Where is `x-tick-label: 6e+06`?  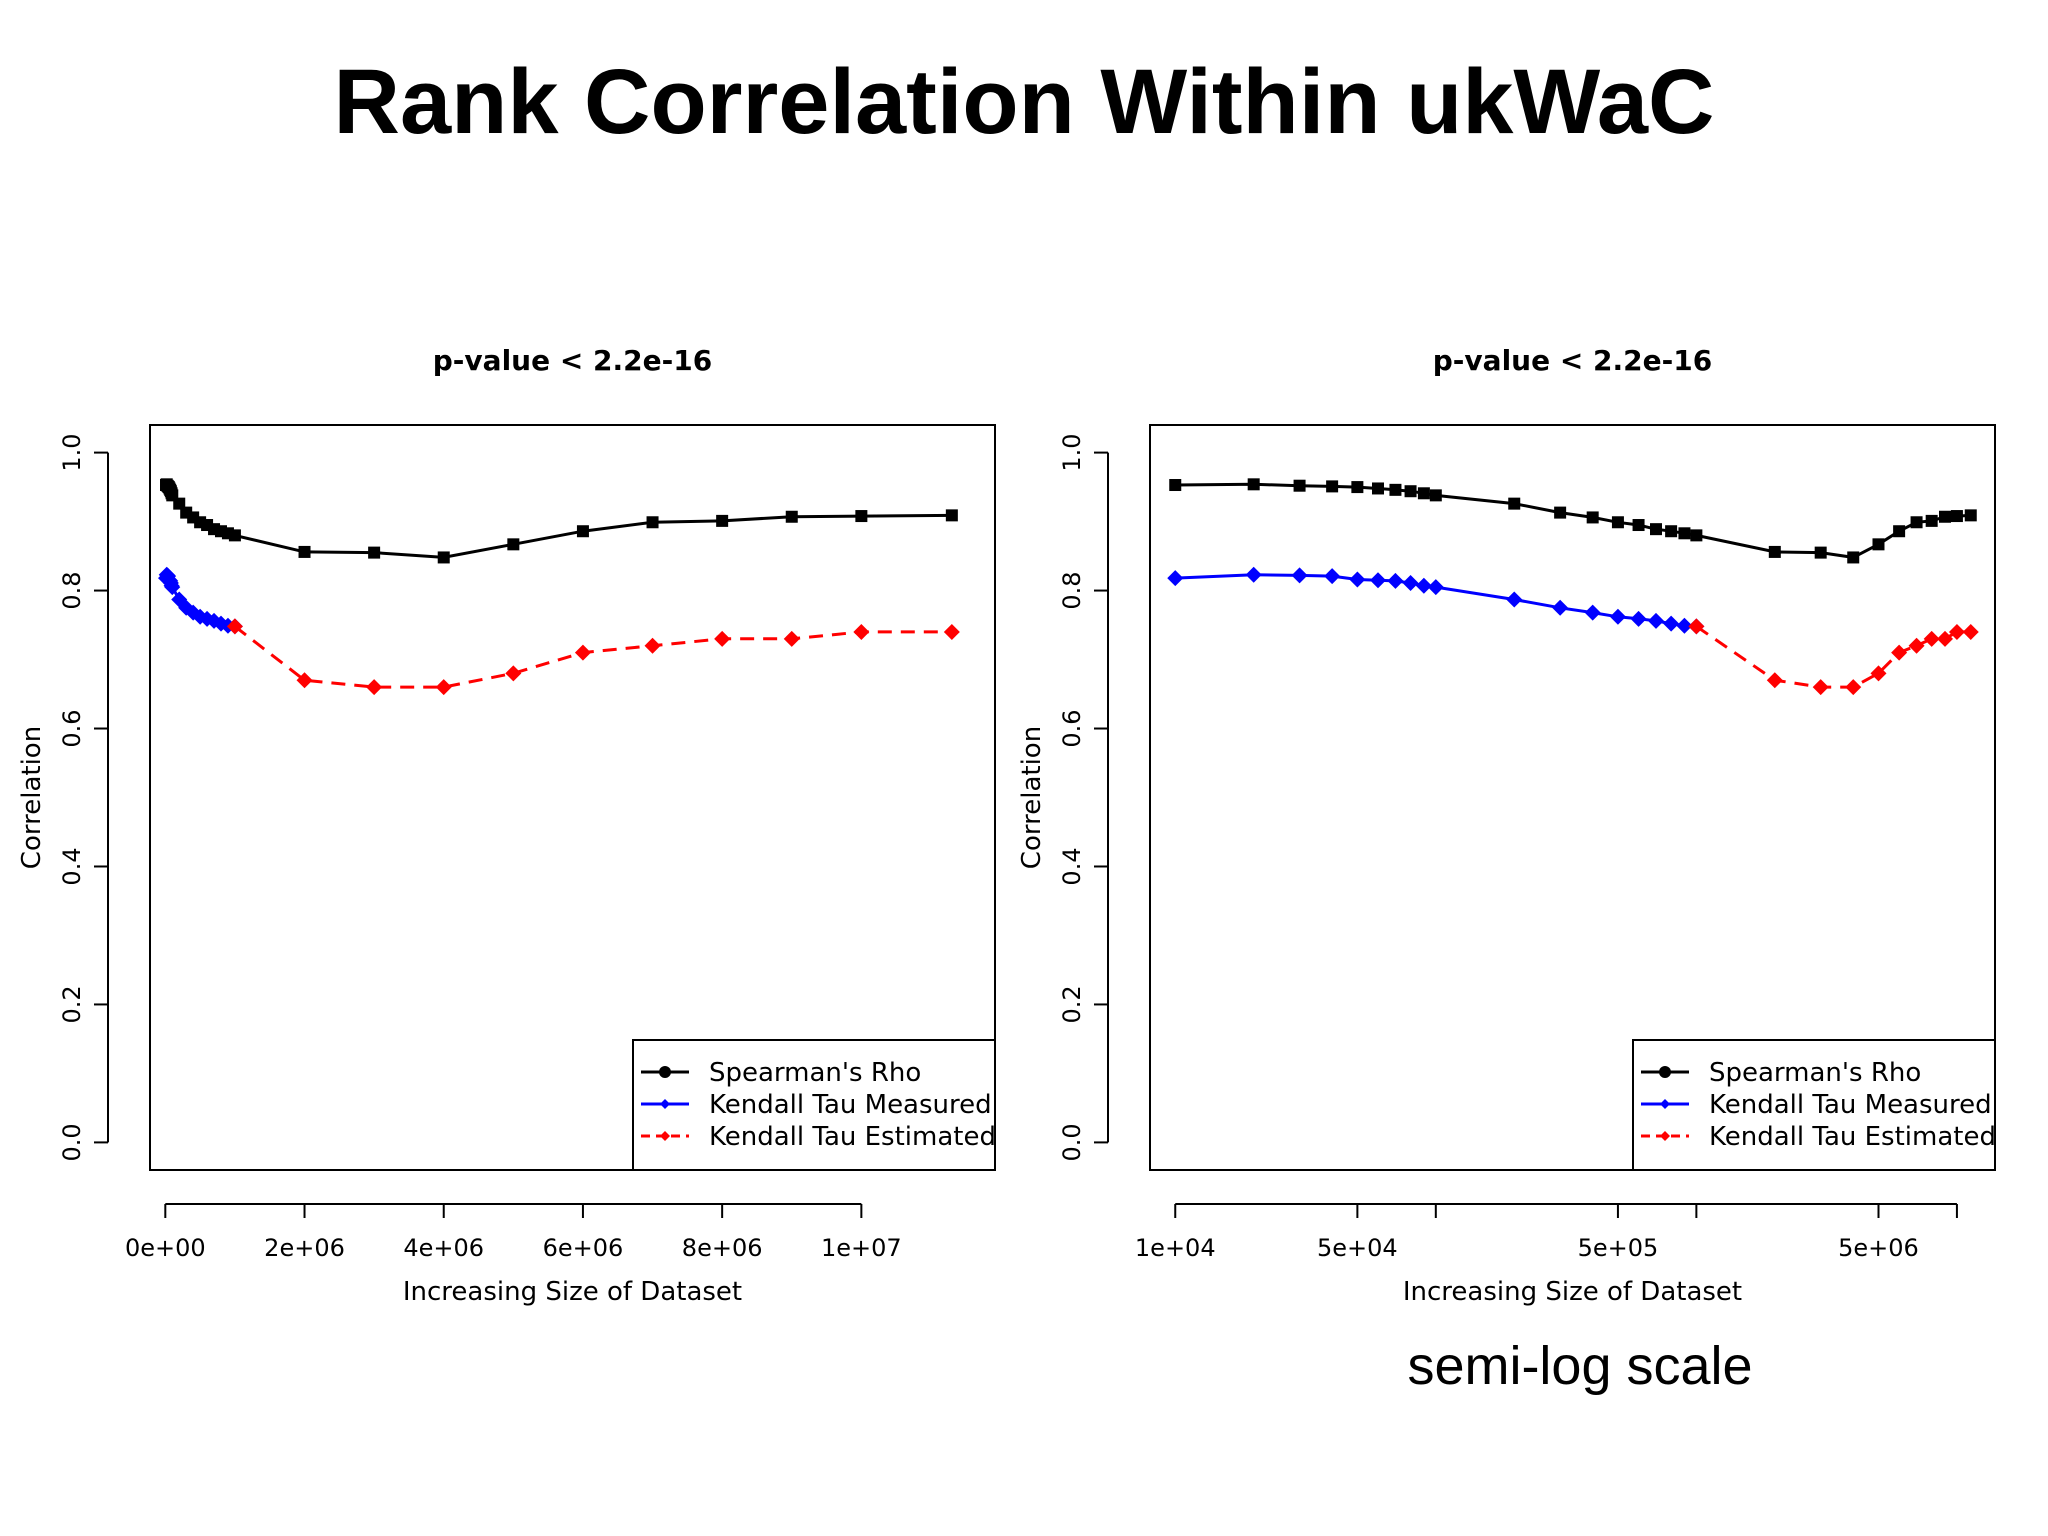
x-tick-label: 6e+06 is located at coordinates (583, 1248).